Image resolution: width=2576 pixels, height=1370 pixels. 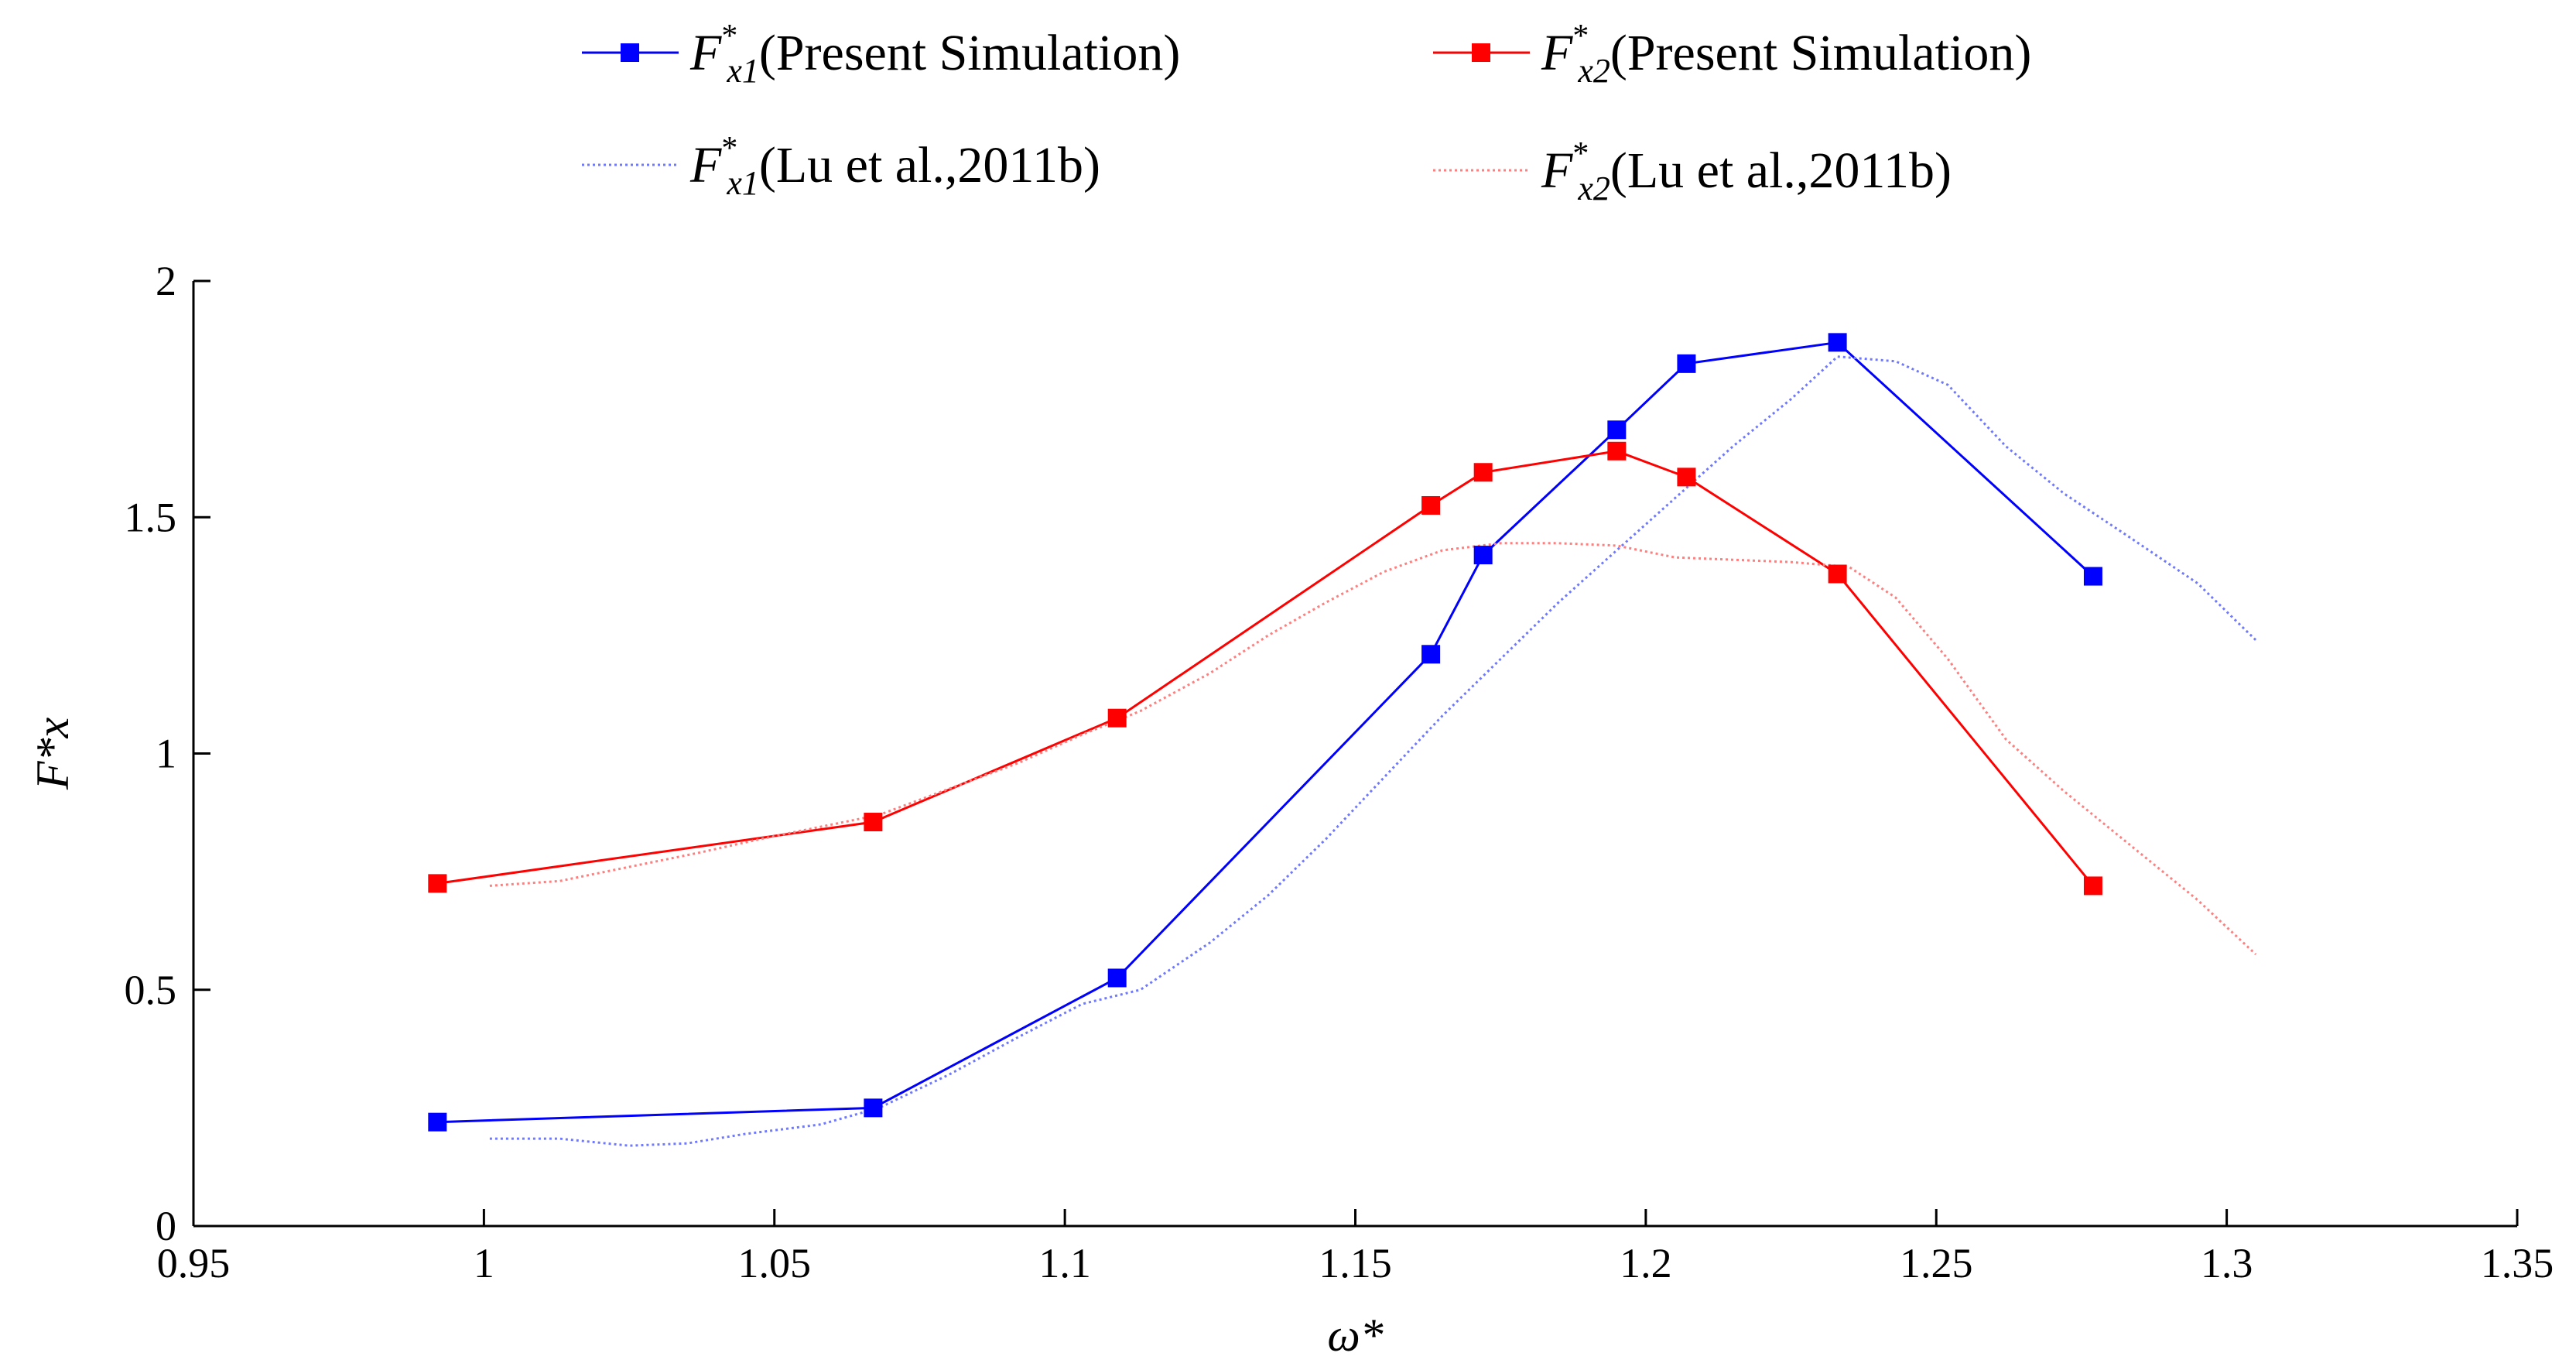 I want to click on legend-entry: F* x1(Lu et al.,2011b), so click(x=841, y=166).